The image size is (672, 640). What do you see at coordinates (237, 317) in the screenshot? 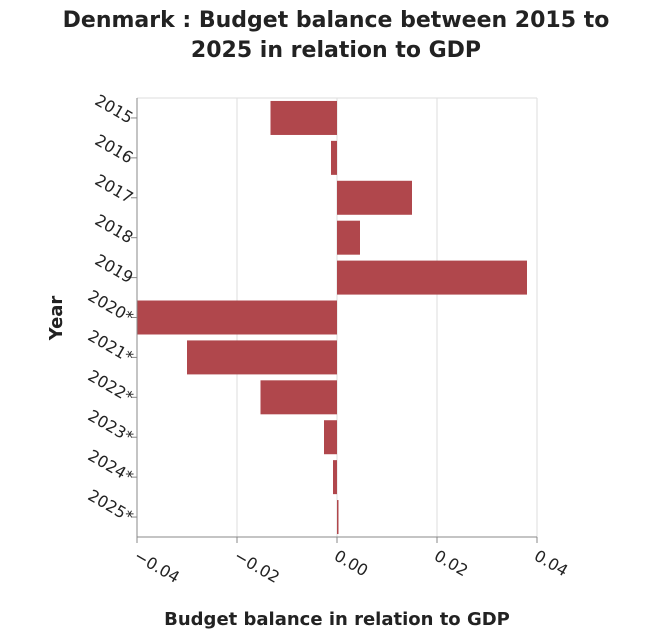
I see `bar-2020-est` at bounding box center [237, 317].